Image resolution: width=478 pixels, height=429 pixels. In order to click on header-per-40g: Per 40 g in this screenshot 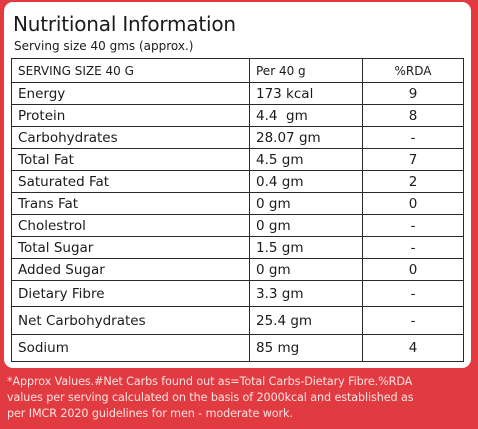, I will do `click(306, 70)`.